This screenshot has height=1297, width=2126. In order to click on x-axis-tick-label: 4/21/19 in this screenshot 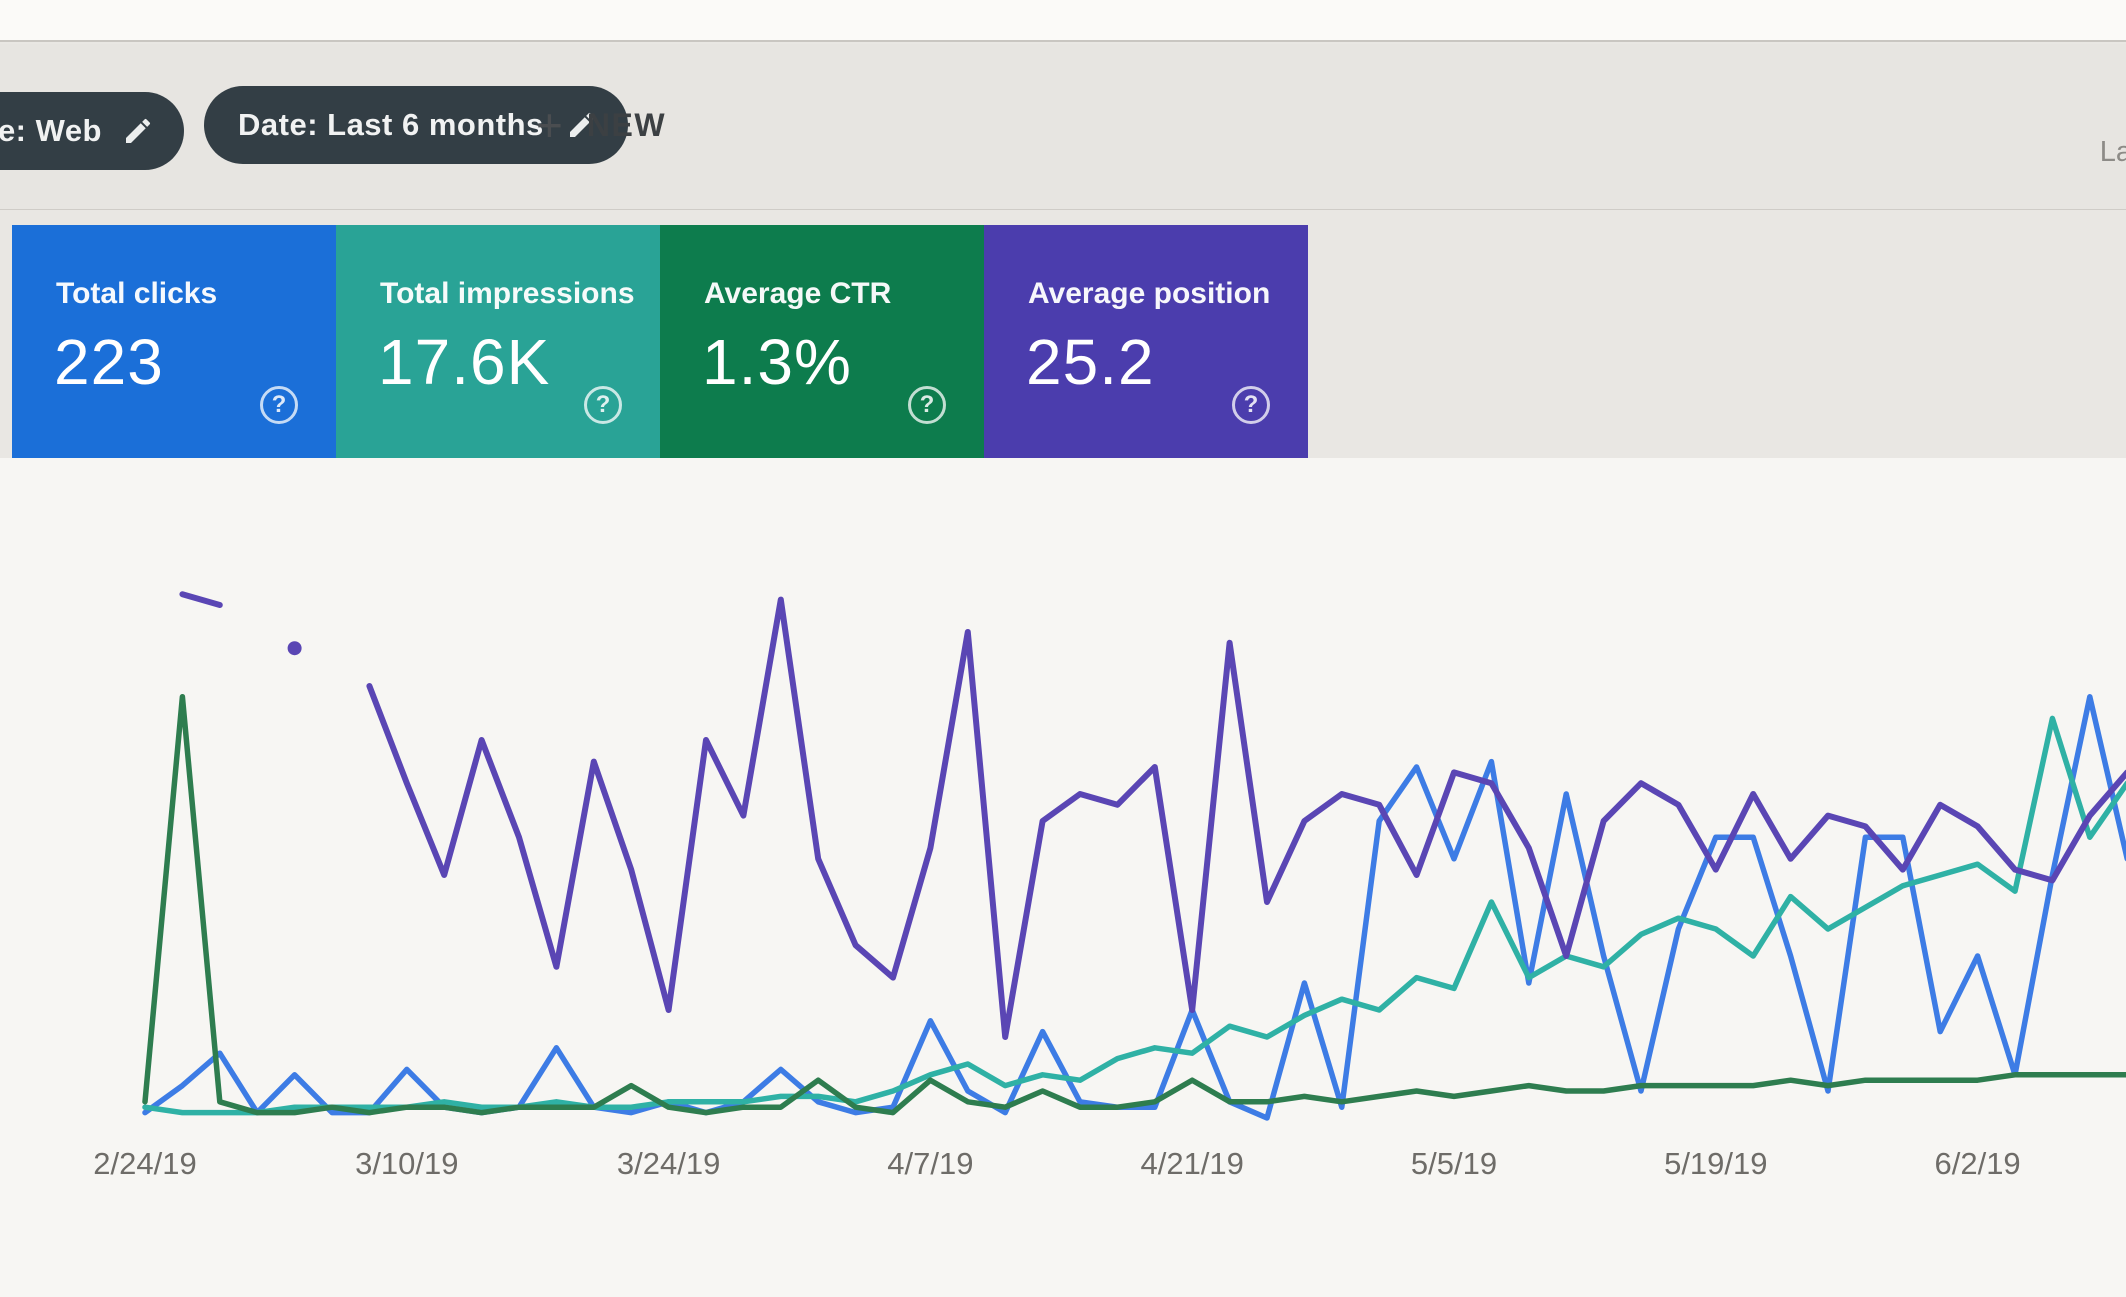, I will do `click(1191, 1163)`.